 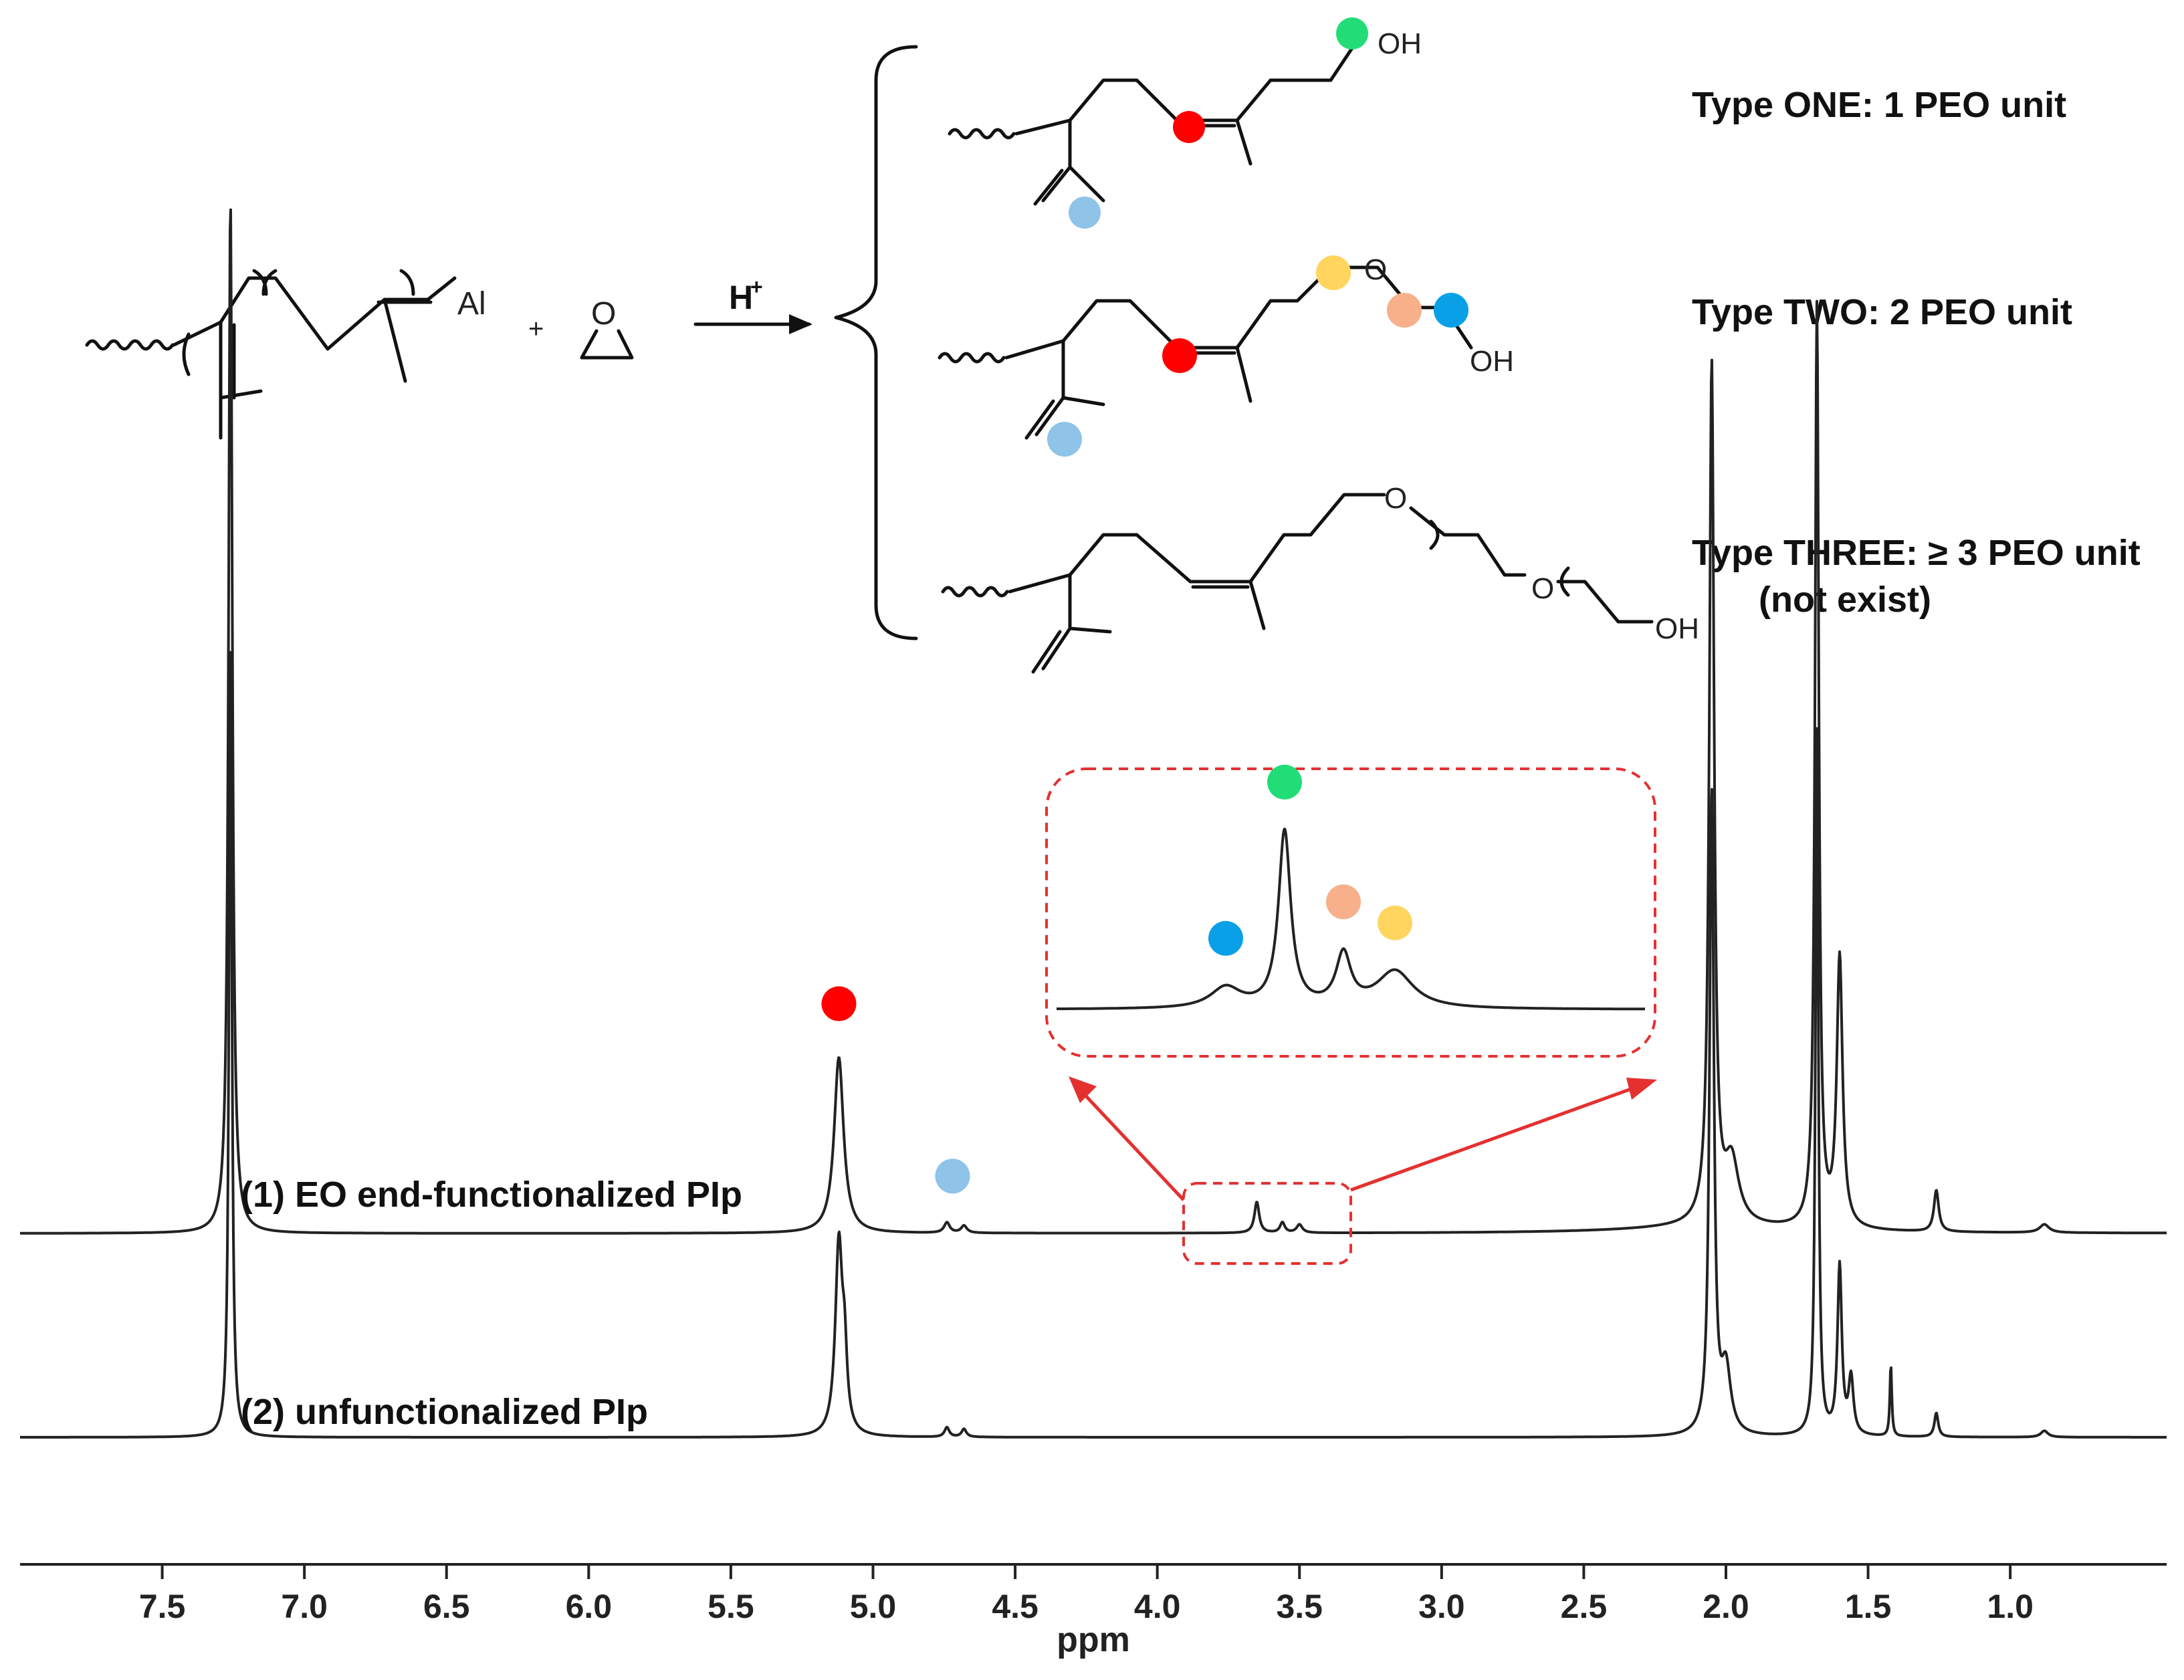 I want to click on x-axis-label: ppm, so click(x=1094, y=1640).